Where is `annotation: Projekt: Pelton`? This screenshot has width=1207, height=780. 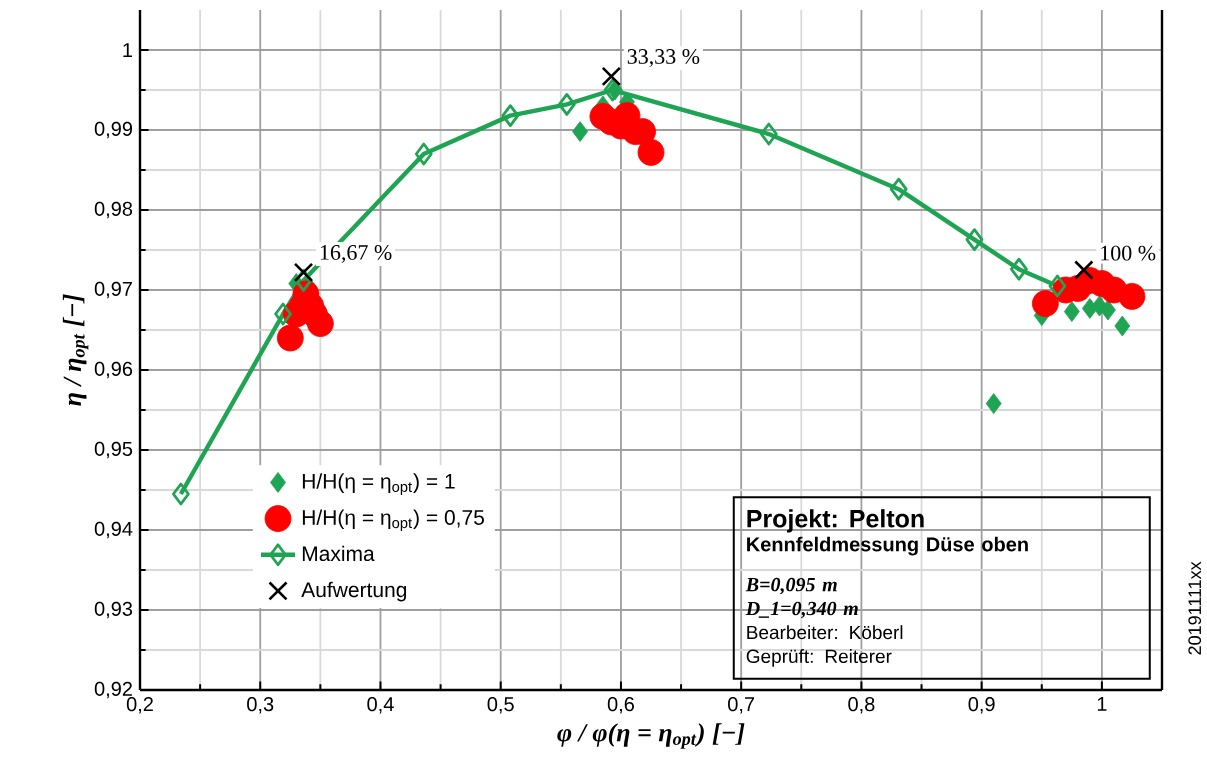
annotation: Projekt: Pelton is located at coordinates (835, 521).